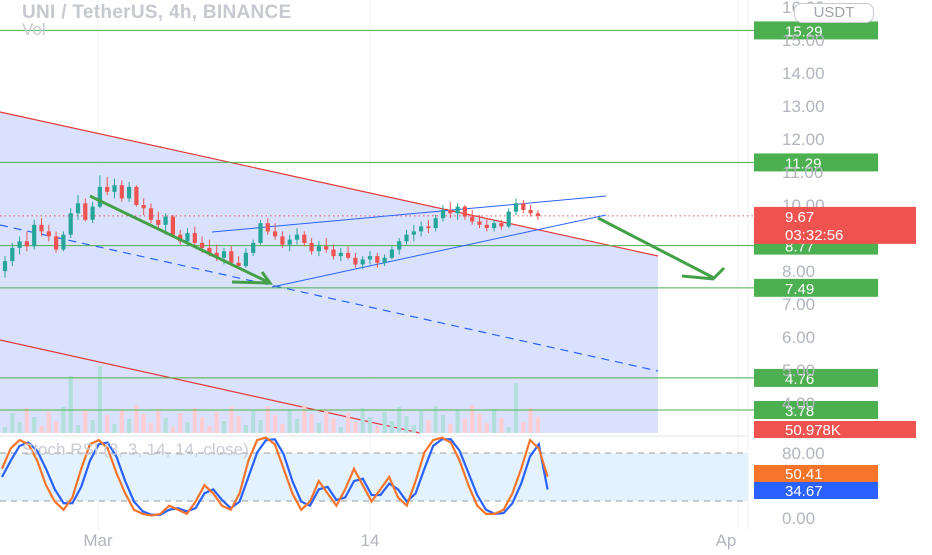  Describe the element at coordinates (802, 172) in the screenshot. I see `price-tick-label: 11.00` at that location.